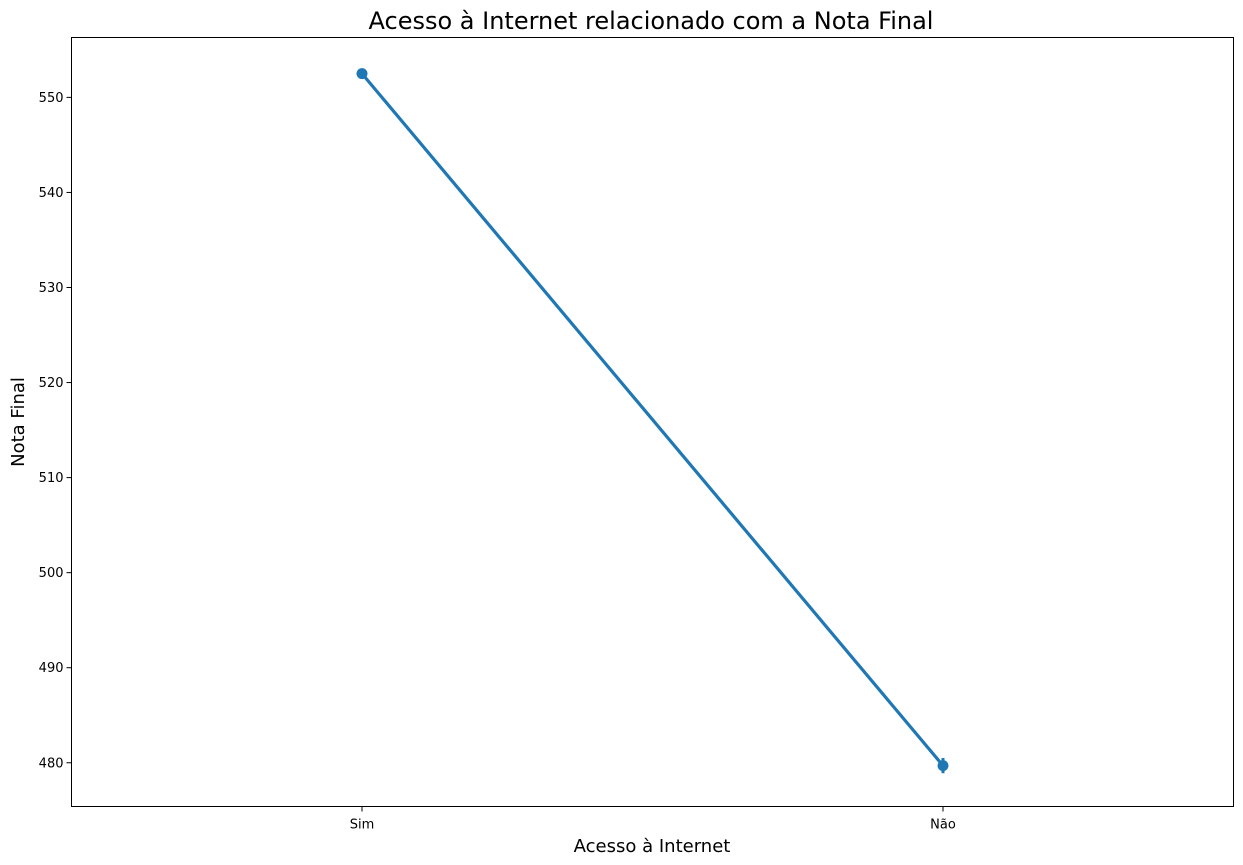 This screenshot has height=865, width=1243. Describe the element at coordinates (652, 846) in the screenshot. I see `x-axis-label: Acesso à Internet` at that location.